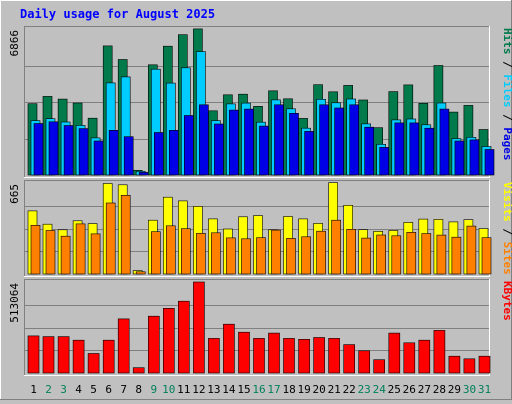 The image size is (512, 404). Describe the element at coordinates (439, 389) in the screenshot. I see `x-tick-label: 28` at that location.